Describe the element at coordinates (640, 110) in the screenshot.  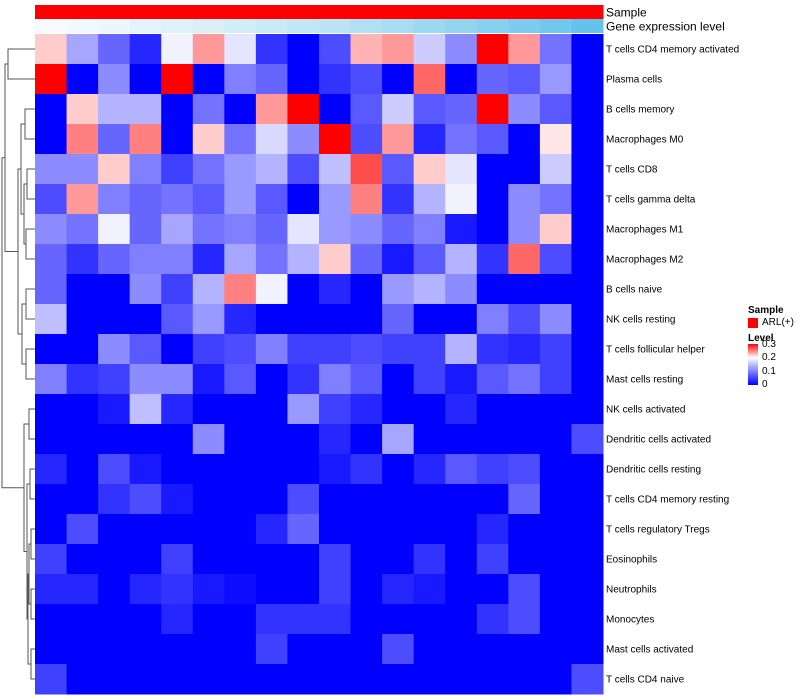
I see `row-label: B cells memory` at that location.